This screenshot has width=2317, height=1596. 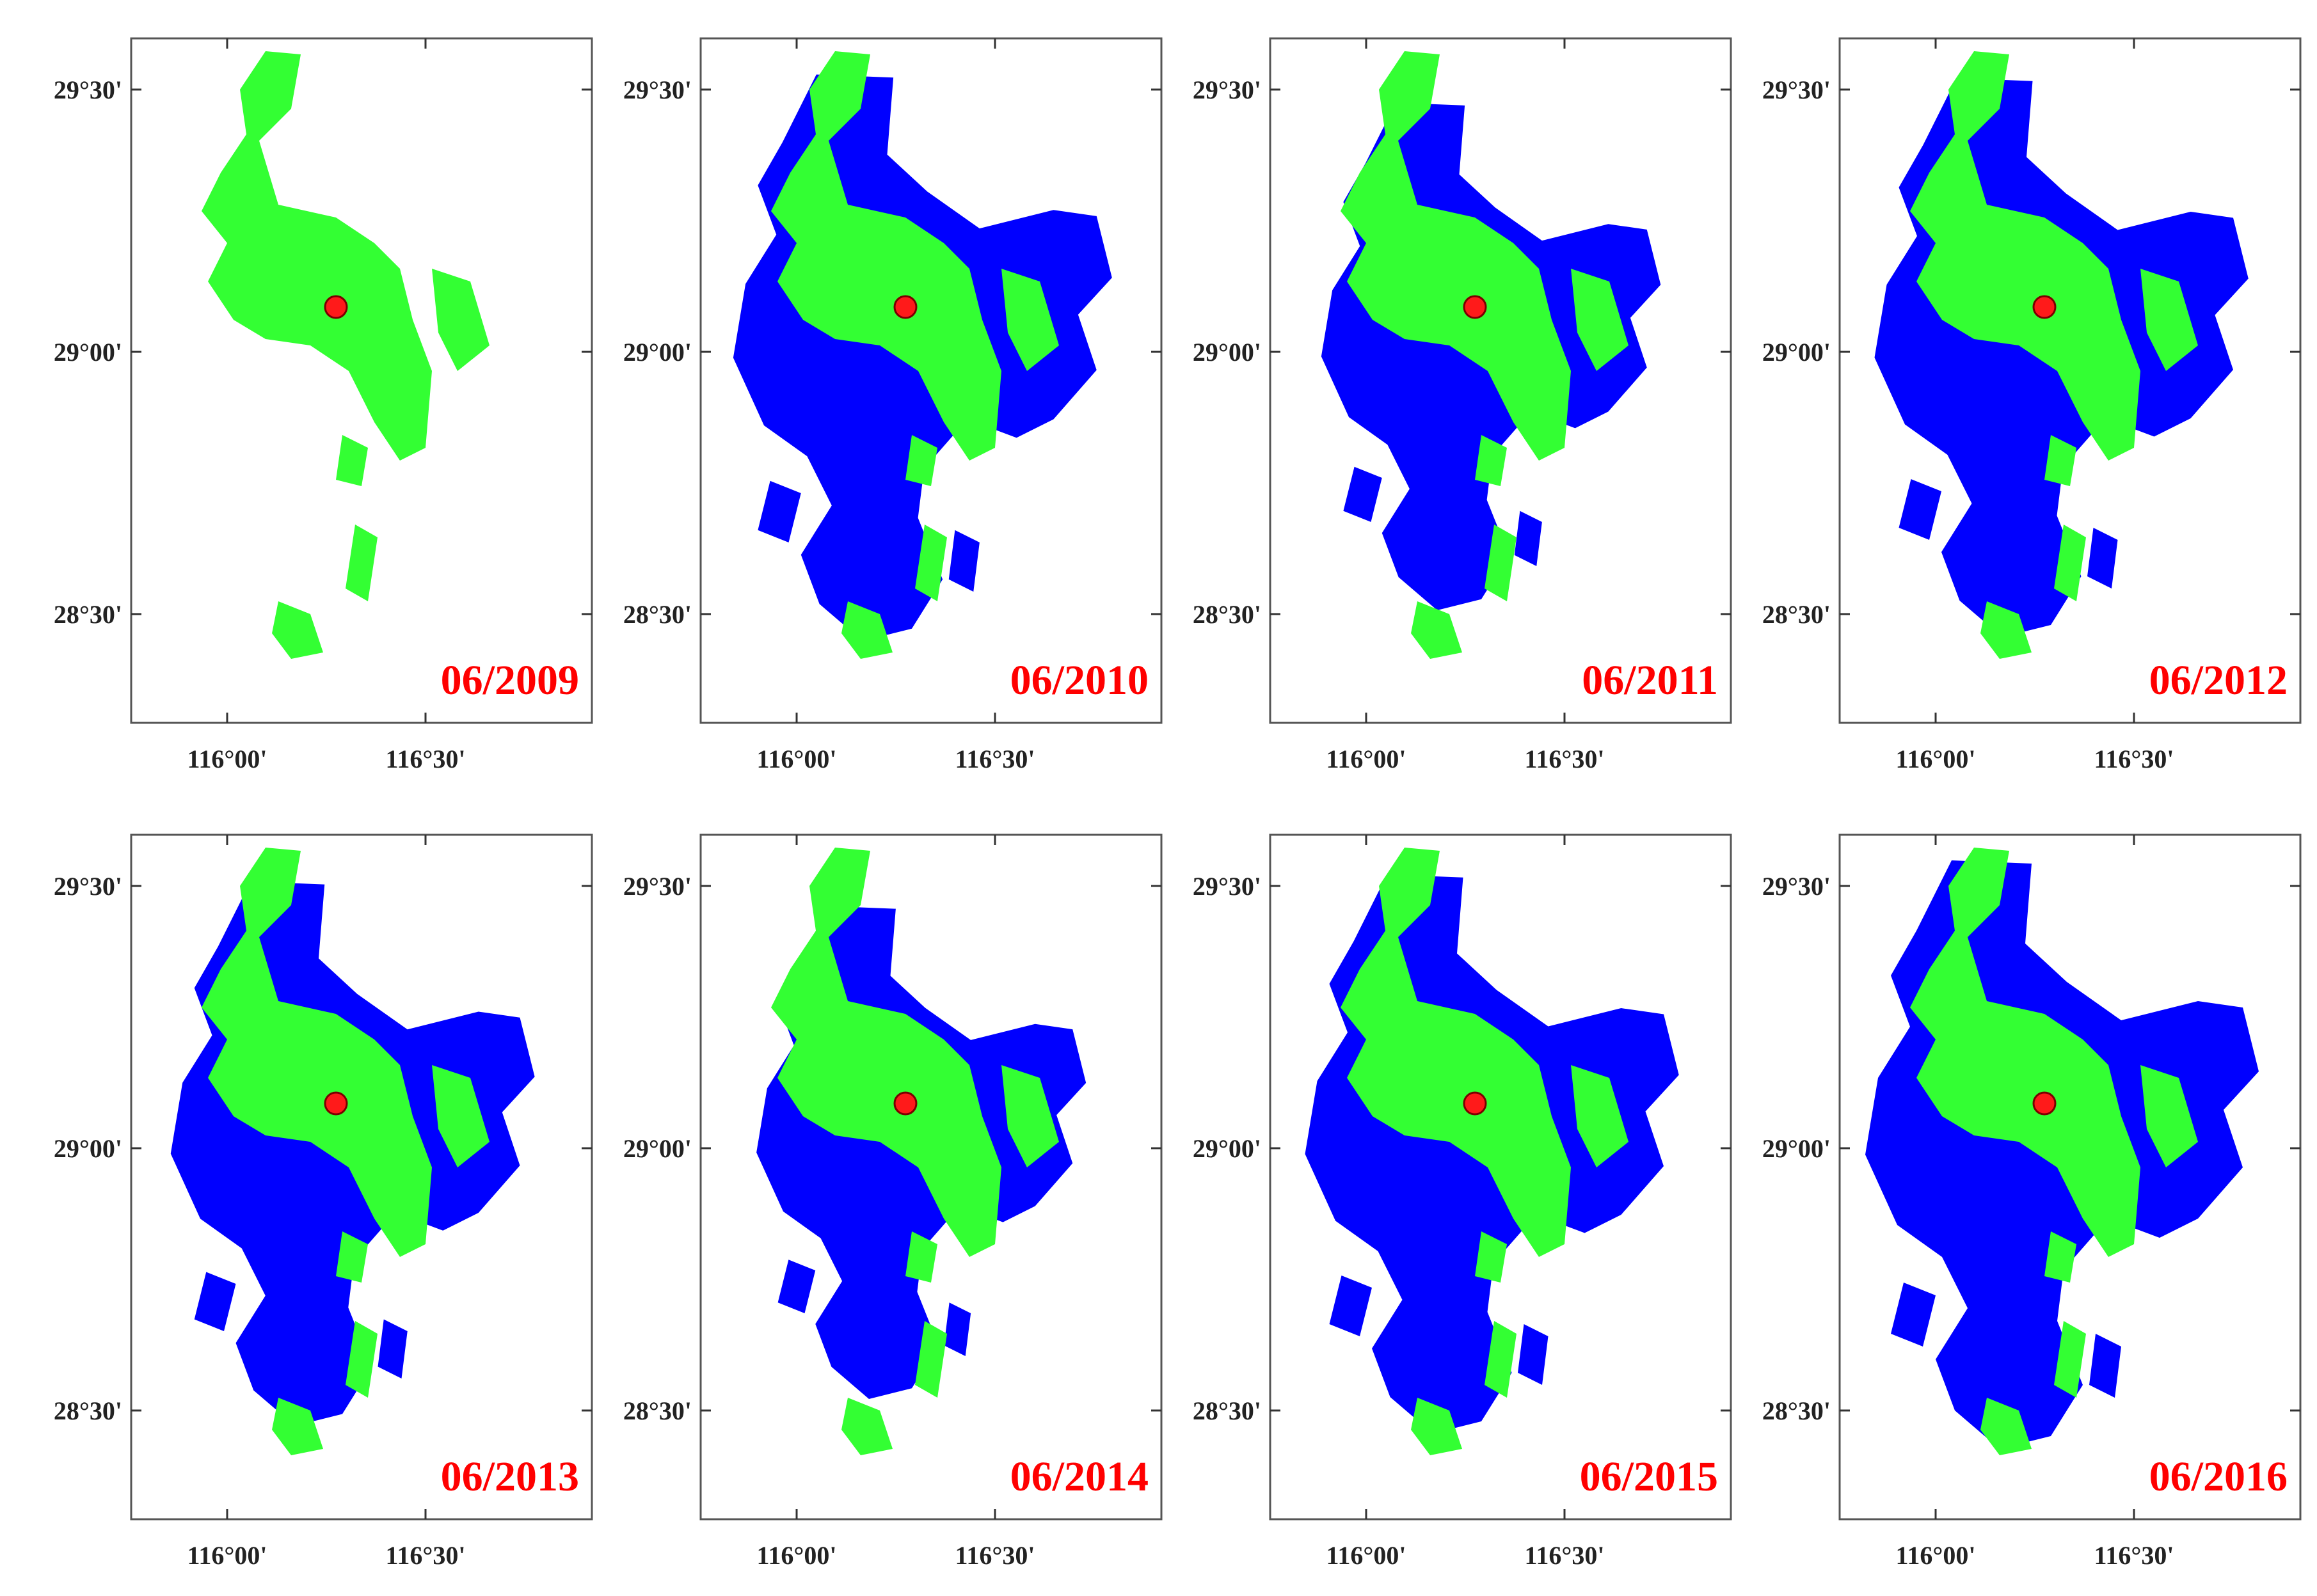 I want to click on map-panel: 29°30' 29°00' 28°30' 116°00' 116°30' 06/2013, so click(x=323, y=1202).